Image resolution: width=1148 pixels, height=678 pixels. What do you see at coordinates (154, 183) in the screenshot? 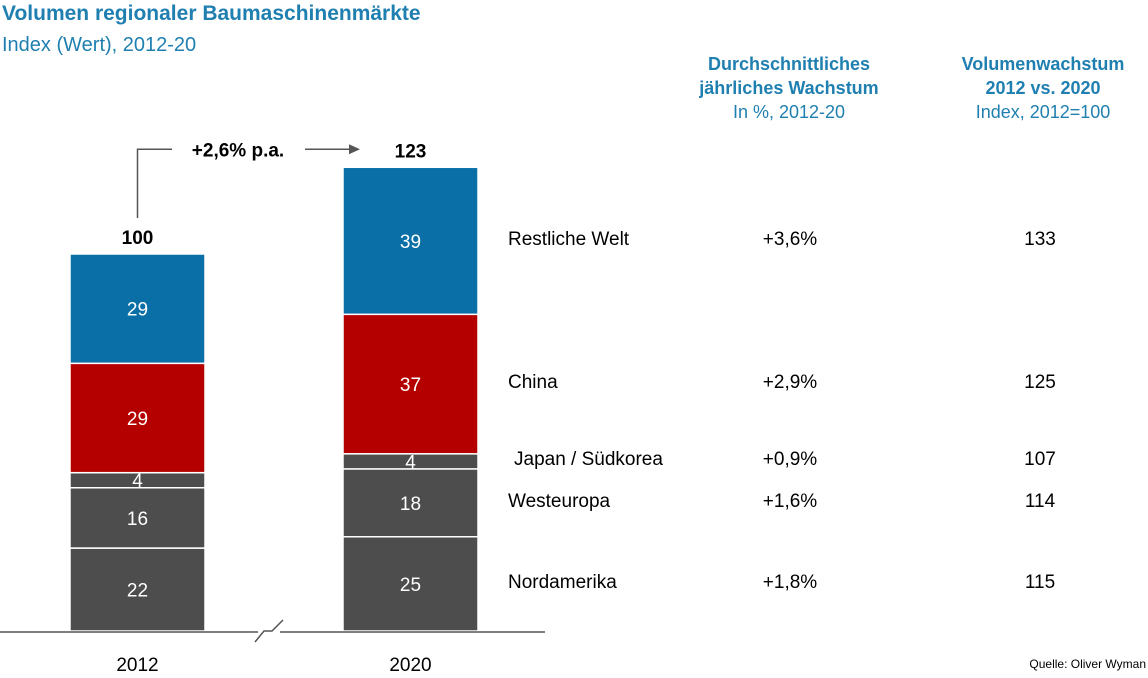
I see `growth-arrow-line` at bounding box center [154, 183].